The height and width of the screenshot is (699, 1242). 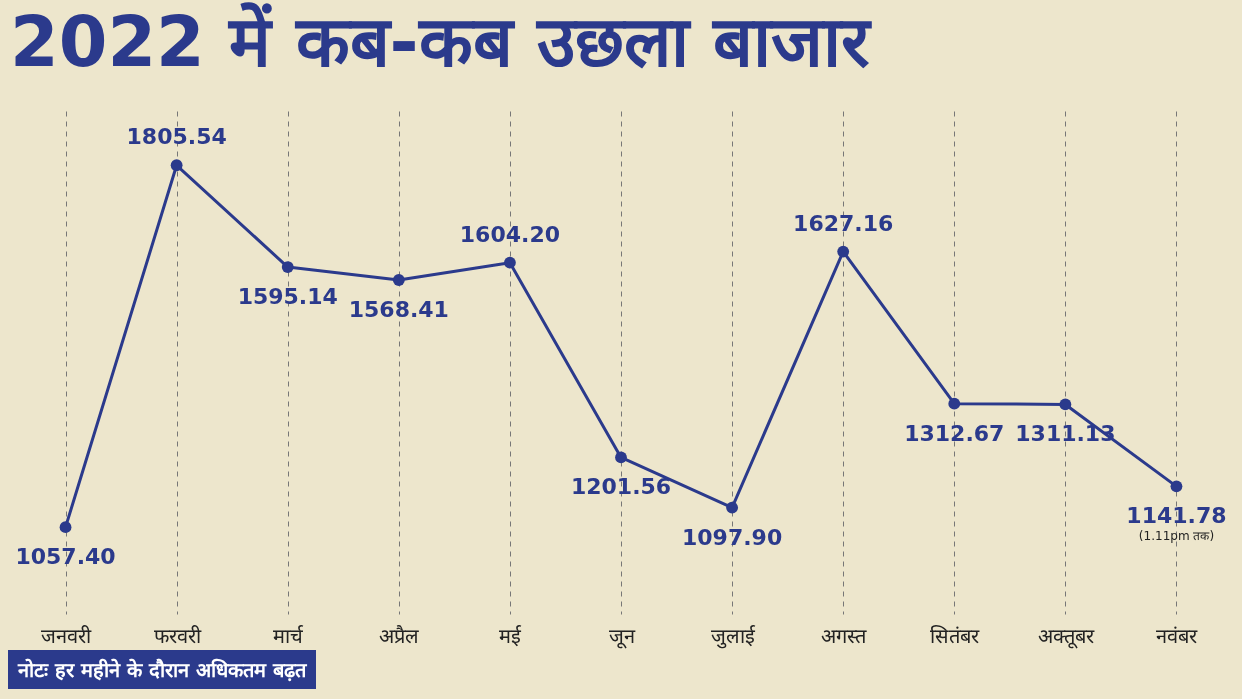 I want to click on x-tick-label: जून, so click(x=622, y=636).